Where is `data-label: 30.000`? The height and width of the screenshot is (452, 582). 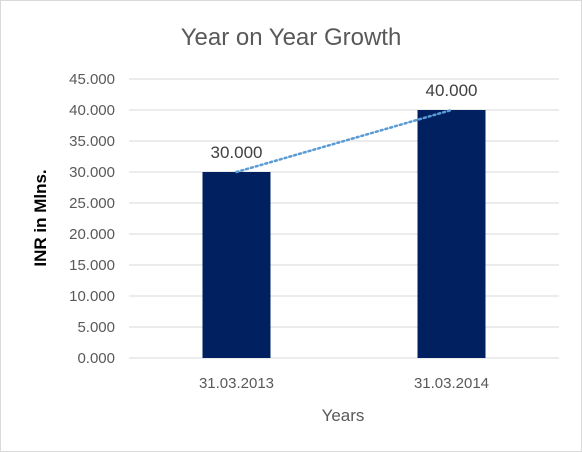 data-label: 30.000 is located at coordinates (237, 152).